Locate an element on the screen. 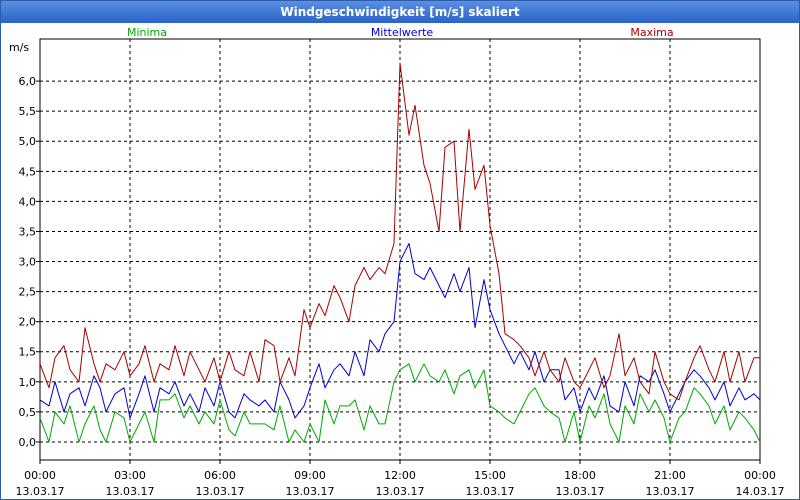 The image size is (800, 500). y-tick-label: 6,0 is located at coordinates (28, 81).